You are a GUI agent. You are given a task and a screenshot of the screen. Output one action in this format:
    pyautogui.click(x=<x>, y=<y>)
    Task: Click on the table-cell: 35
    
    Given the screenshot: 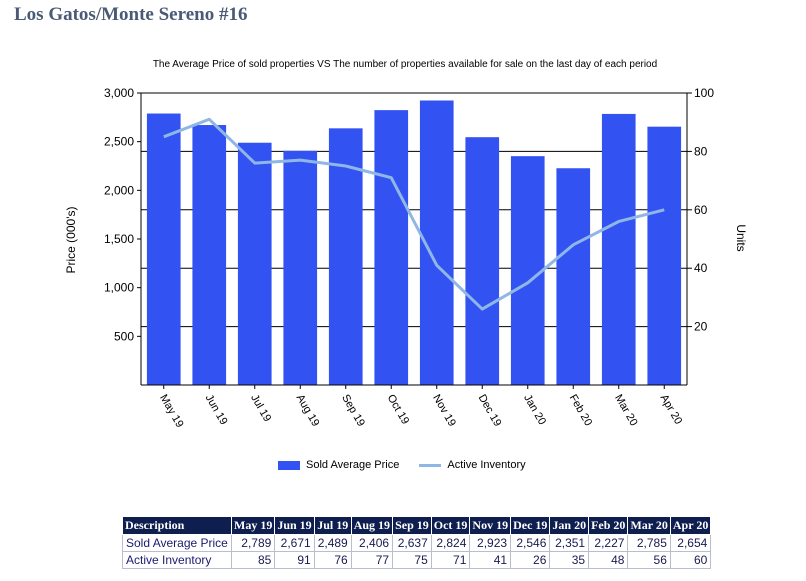 What is the action you would take?
    pyautogui.click(x=569, y=560)
    